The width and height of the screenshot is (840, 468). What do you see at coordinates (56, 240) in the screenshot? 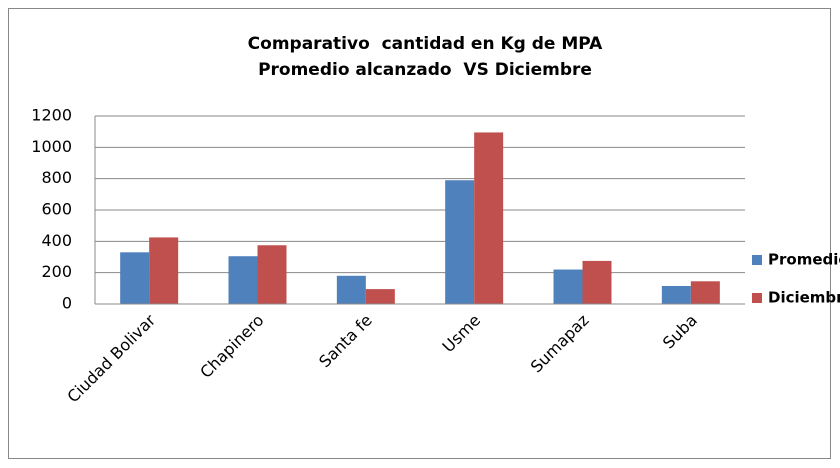
I see `y-tick-label: 400` at bounding box center [56, 240].